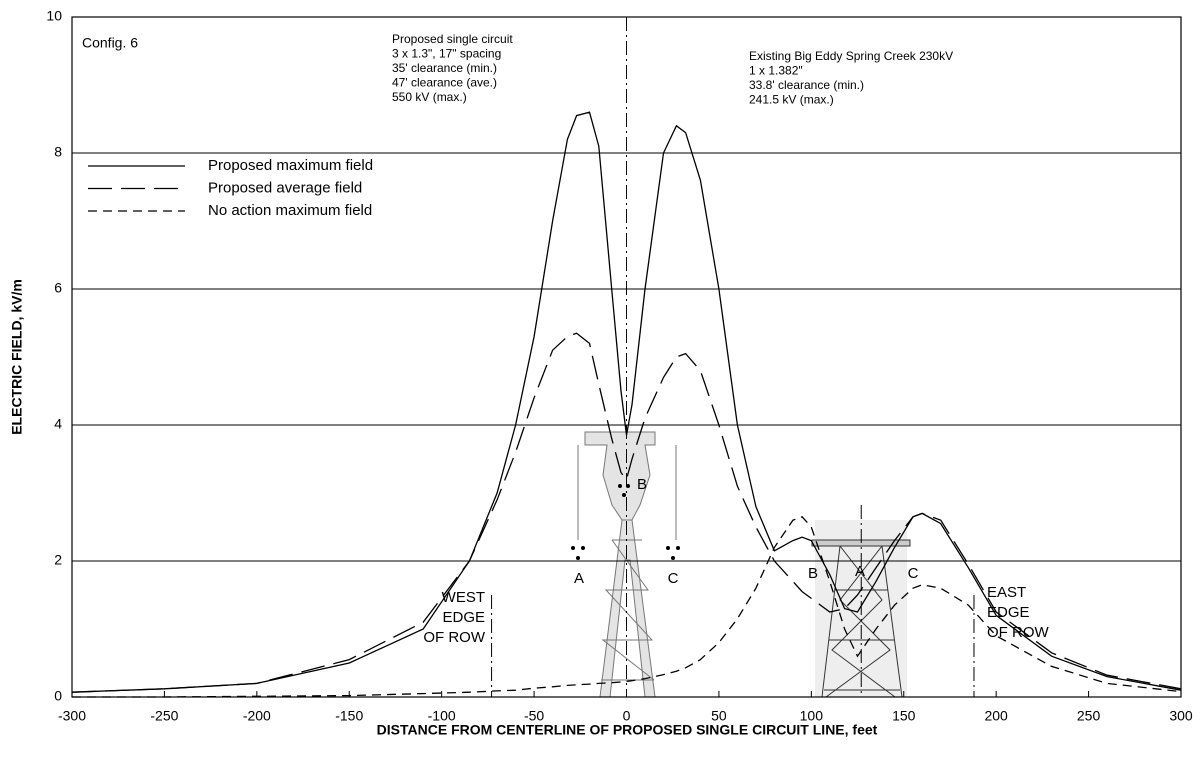 Image resolution: width=1201 pixels, height=761 pixels. I want to click on existing-note: 1 x 1.382", so click(776, 71).